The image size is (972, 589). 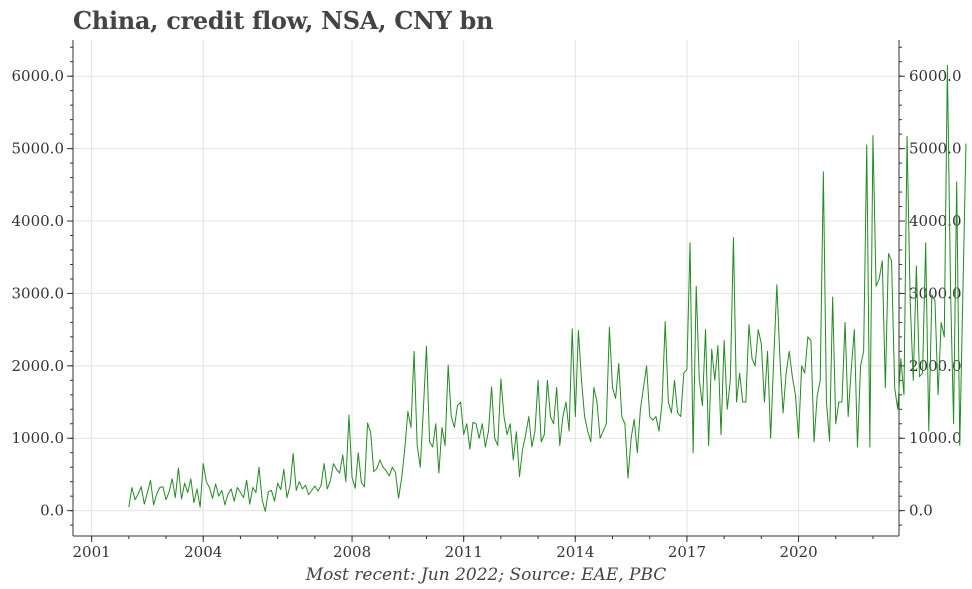 I want to click on y-tick-label-left: 0.0, so click(x=52, y=511).